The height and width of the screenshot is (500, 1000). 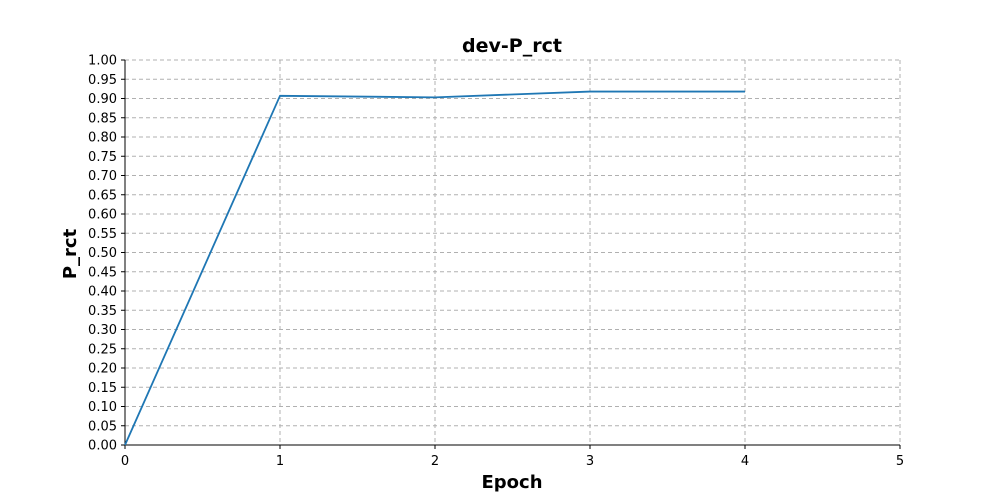 I want to click on x-tick-label: 1, so click(x=280, y=461).